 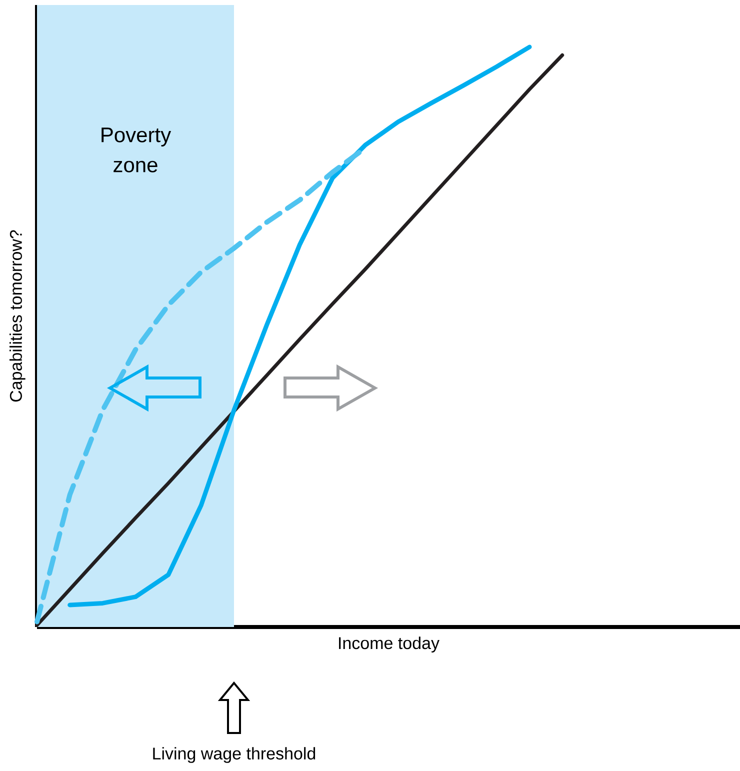 What do you see at coordinates (234, 755) in the screenshot?
I see `text: Living wage threshold` at bounding box center [234, 755].